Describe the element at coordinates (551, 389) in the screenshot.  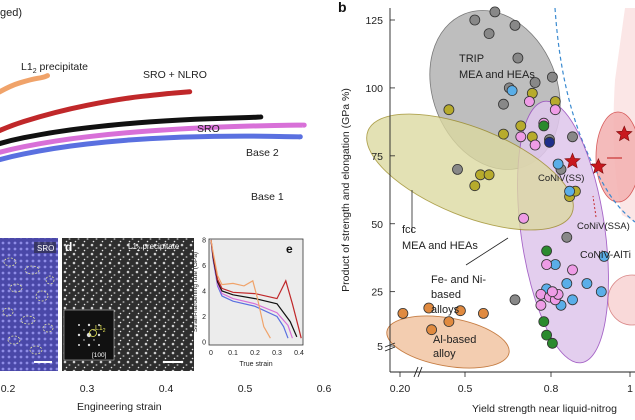
I see `panel-b-x-tick-label: 0.8` at that location.